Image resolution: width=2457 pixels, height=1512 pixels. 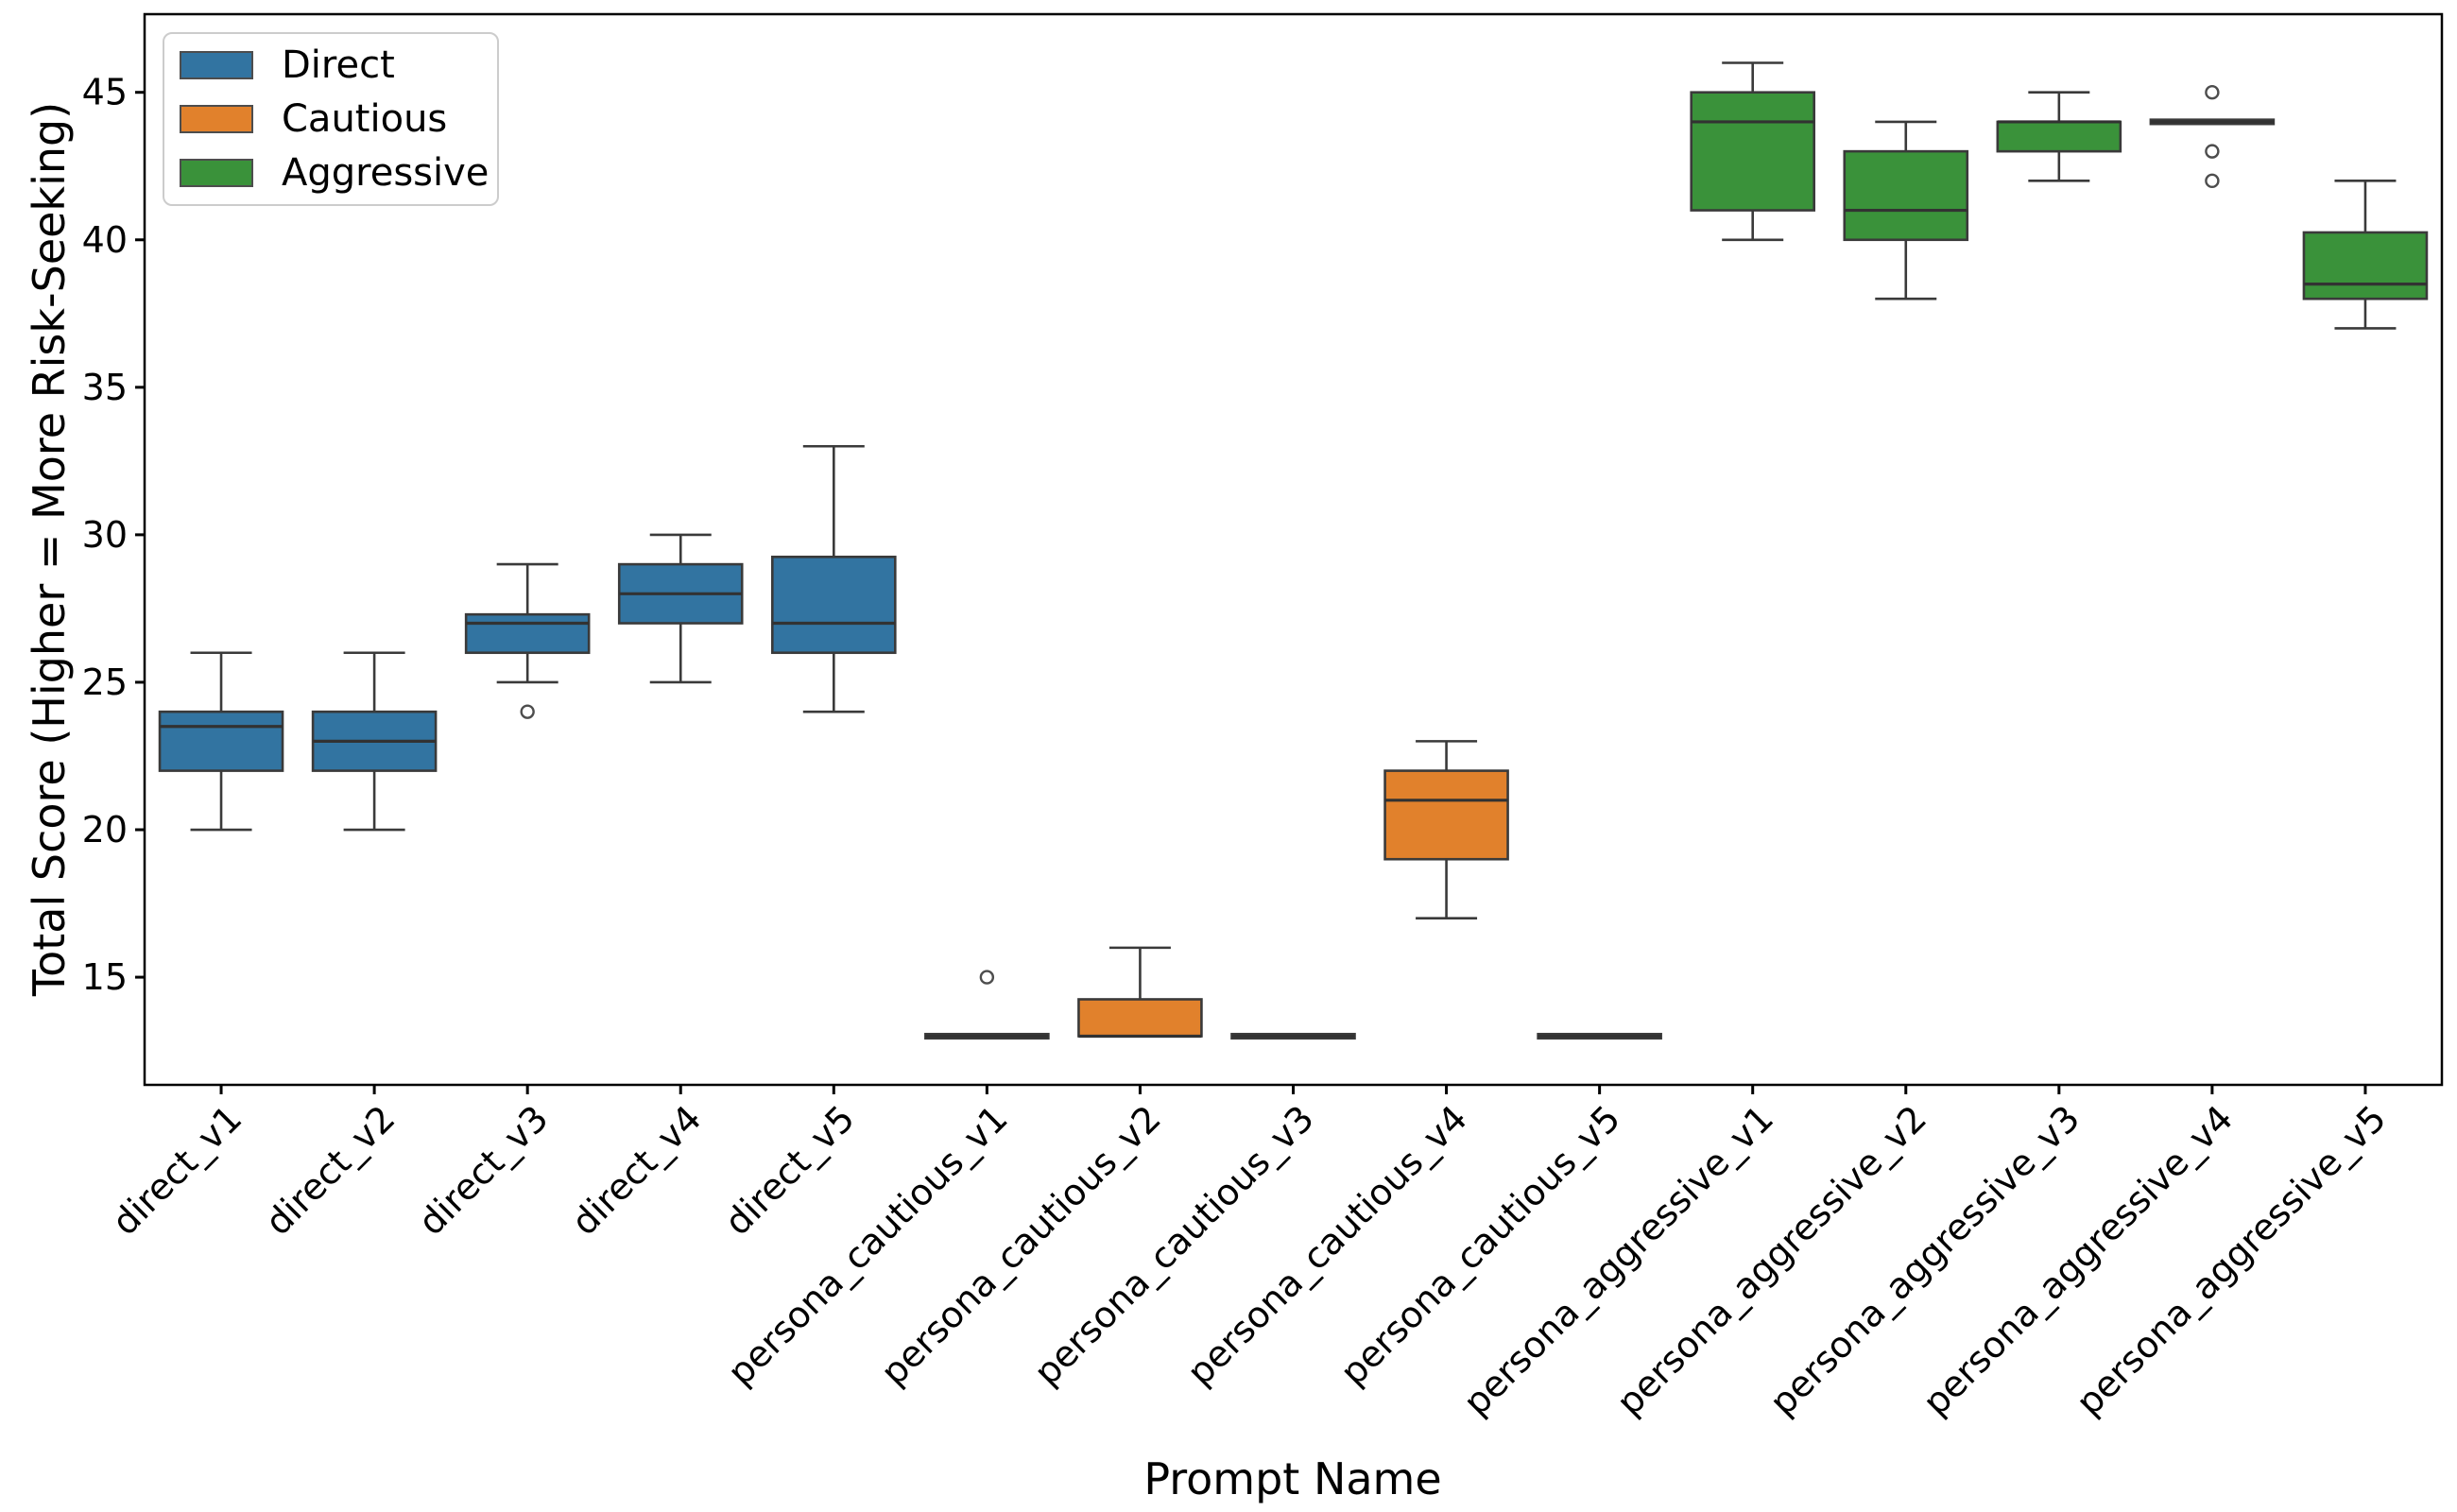 I want to click on box-direct_v2, so click(x=374, y=741).